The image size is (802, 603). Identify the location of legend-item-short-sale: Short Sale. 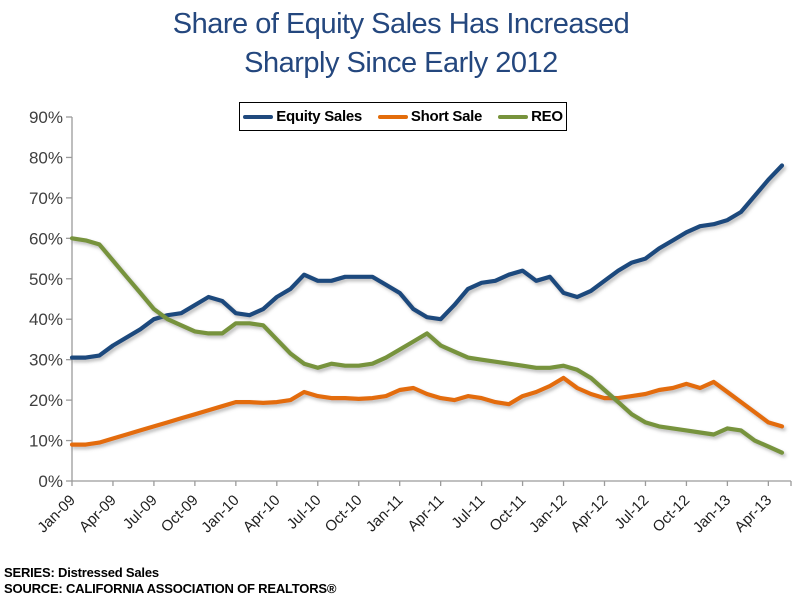
(430, 116).